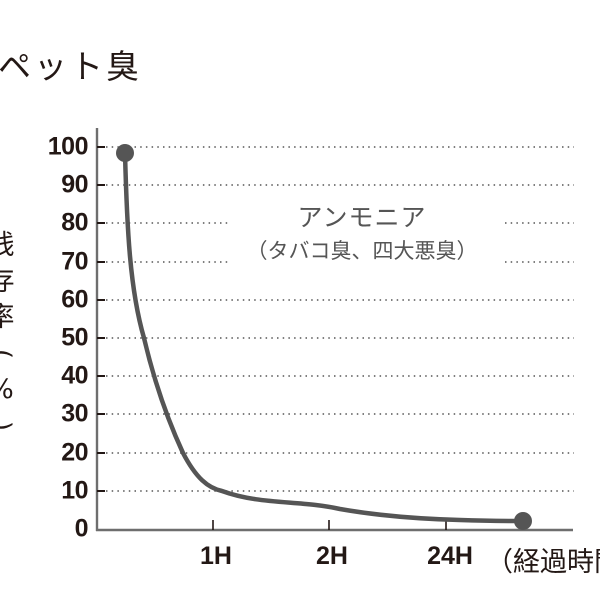  What do you see at coordinates (81, 528) in the screenshot?
I see `y-tick-label: 0` at bounding box center [81, 528].